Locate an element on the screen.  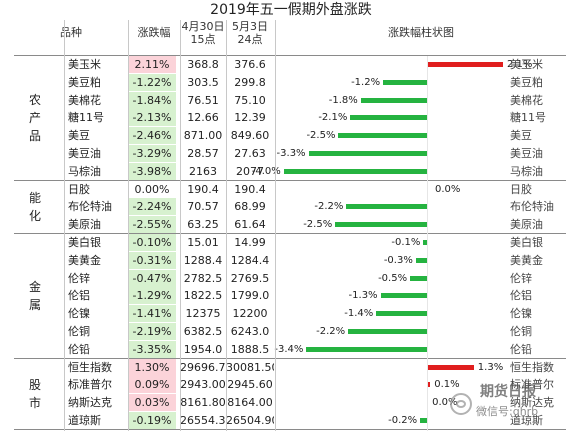
row-value-apr30: 2163 is located at coordinates (203, 171).